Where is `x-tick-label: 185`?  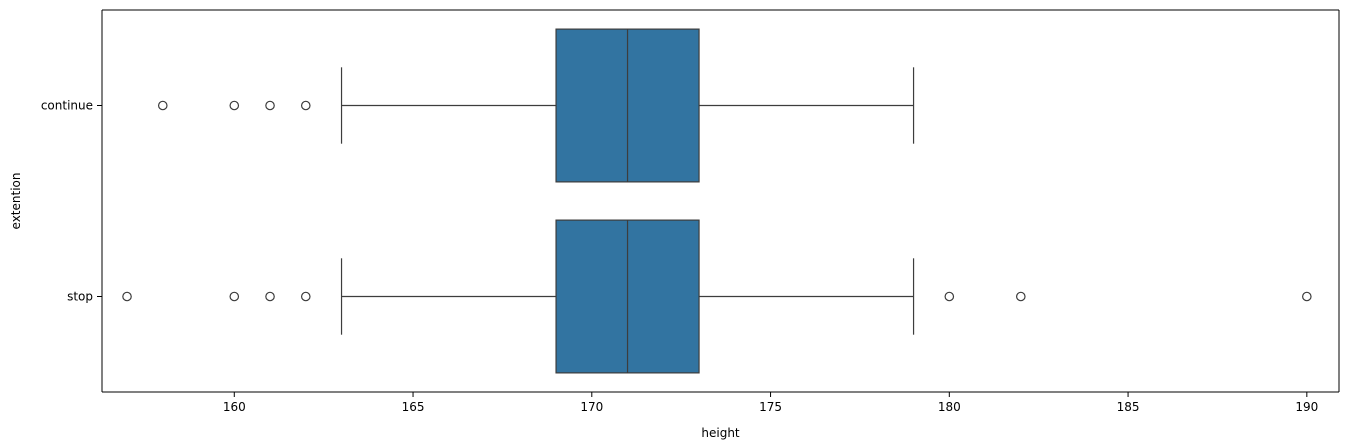 x-tick-label: 185 is located at coordinates (1128, 407).